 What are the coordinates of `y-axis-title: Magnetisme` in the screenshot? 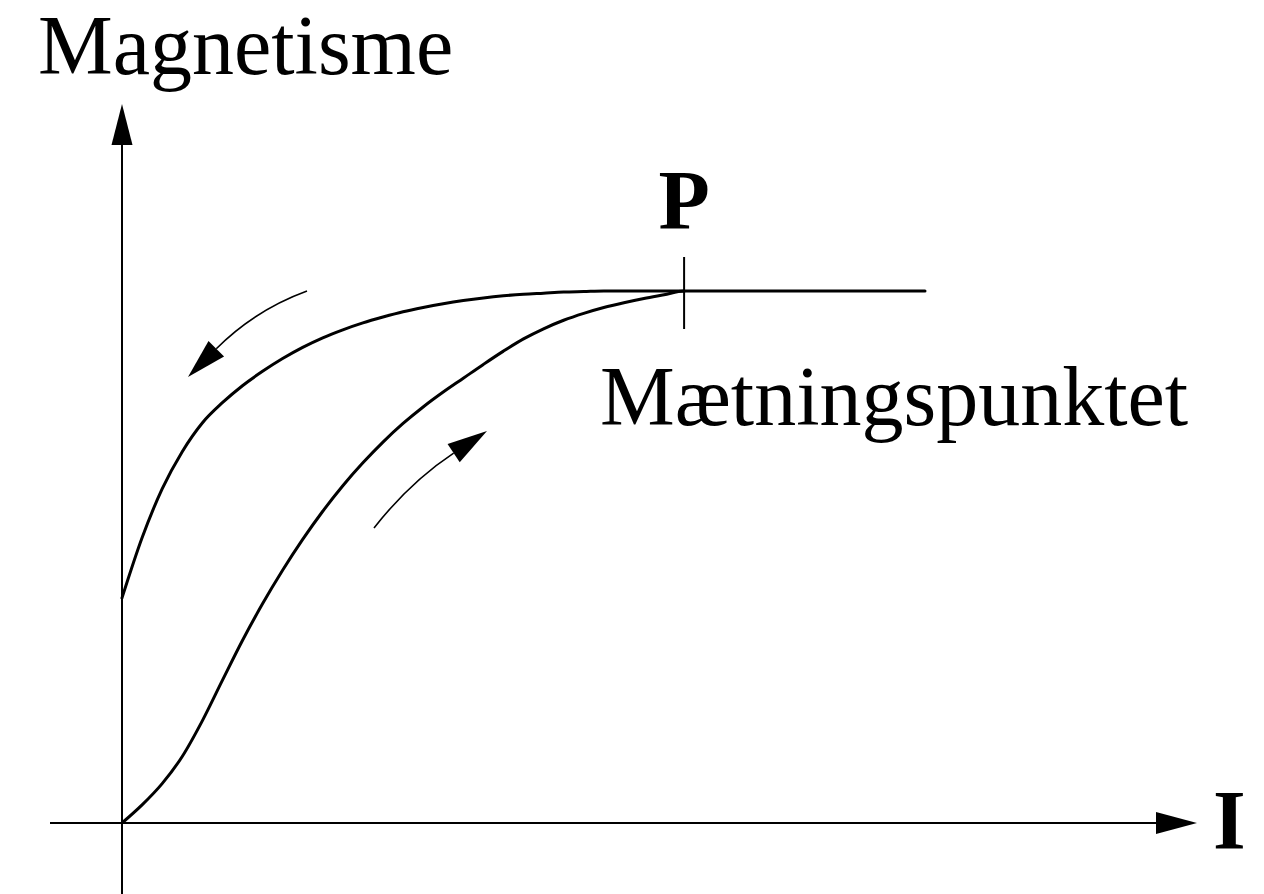 It's located at (246, 46).